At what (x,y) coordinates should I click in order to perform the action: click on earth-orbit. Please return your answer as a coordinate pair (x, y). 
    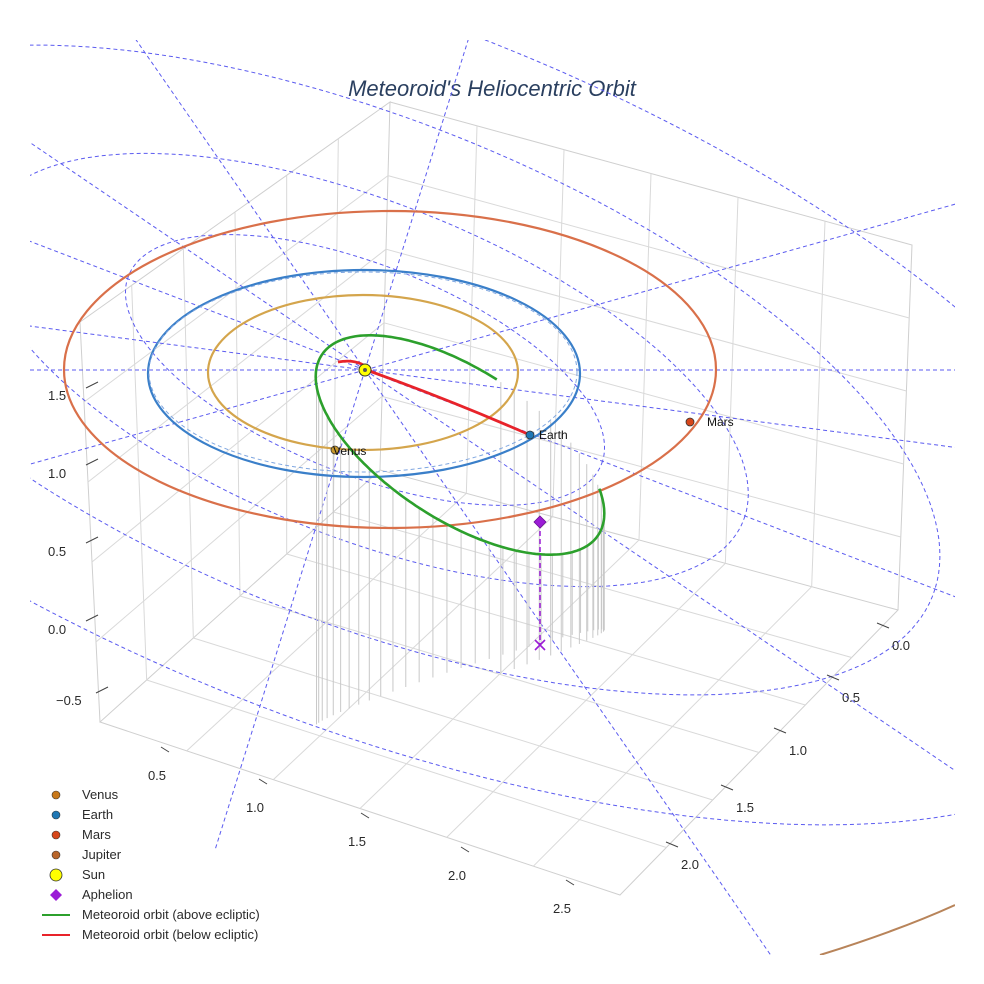
    Looking at the image, I should click on (364, 373).